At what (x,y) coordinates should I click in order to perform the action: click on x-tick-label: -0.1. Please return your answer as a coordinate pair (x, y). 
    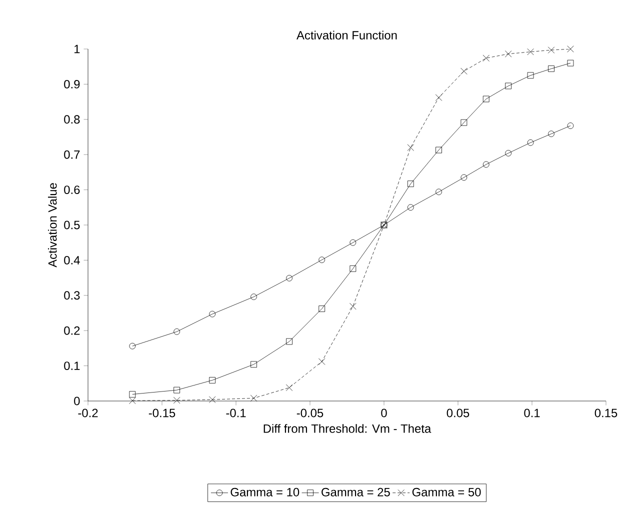
    Looking at the image, I should click on (236, 413).